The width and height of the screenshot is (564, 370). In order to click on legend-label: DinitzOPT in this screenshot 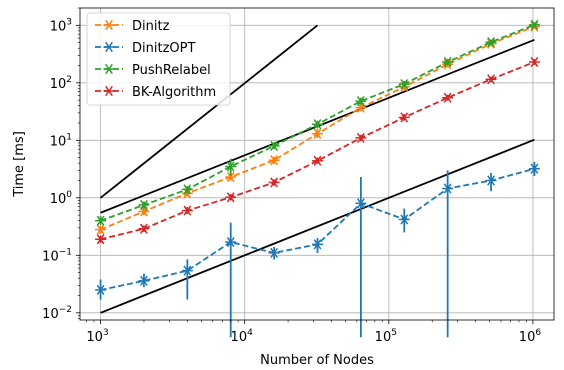, I will do `click(163, 48)`.